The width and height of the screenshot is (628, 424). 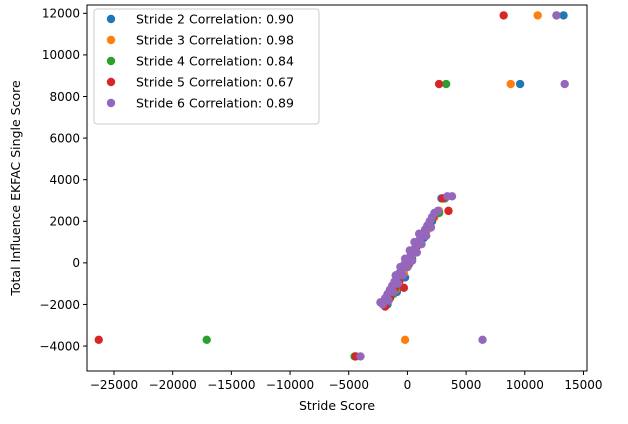 What do you see at coordinates (215, 82) in the screenshot?
I see `legend-label-4: Stride 5 Correlation: 0.67` at bounding box center [215, 82].